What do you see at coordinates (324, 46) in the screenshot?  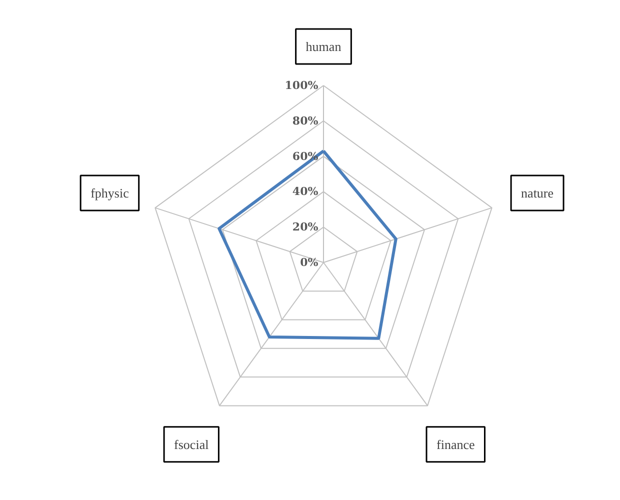 I see `spoke-label: human` at bounding box center [324, 46].